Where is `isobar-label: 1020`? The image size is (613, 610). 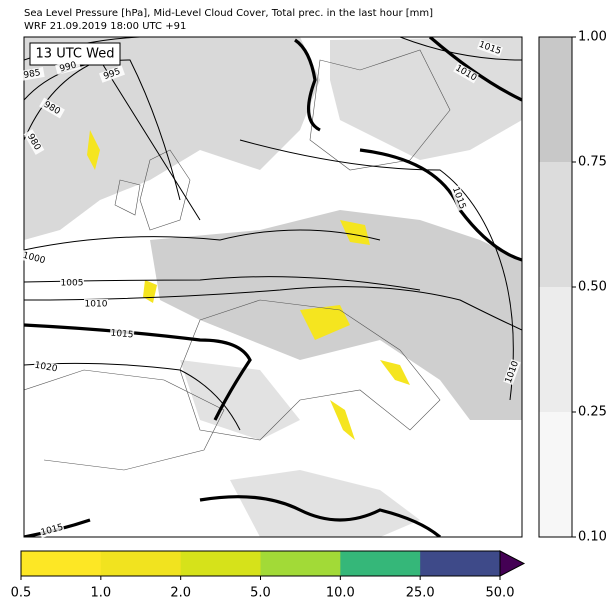 isobar-label: 1020 is located at coordinates (46, 368).